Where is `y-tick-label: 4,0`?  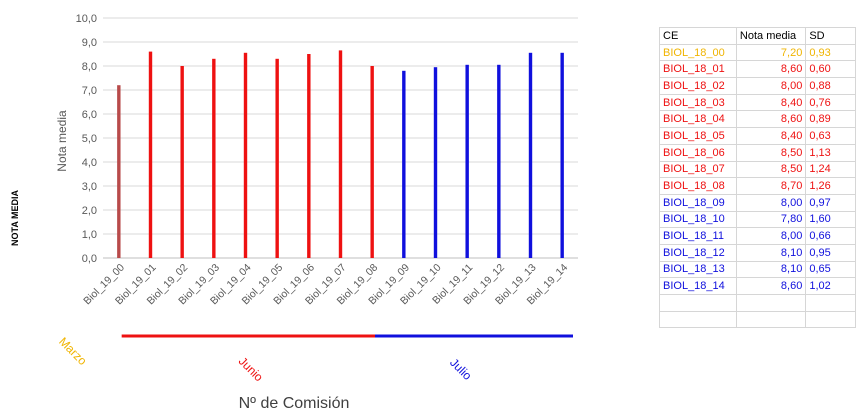
y-tick-label: 4,0 is located at coordinates (89, 163).